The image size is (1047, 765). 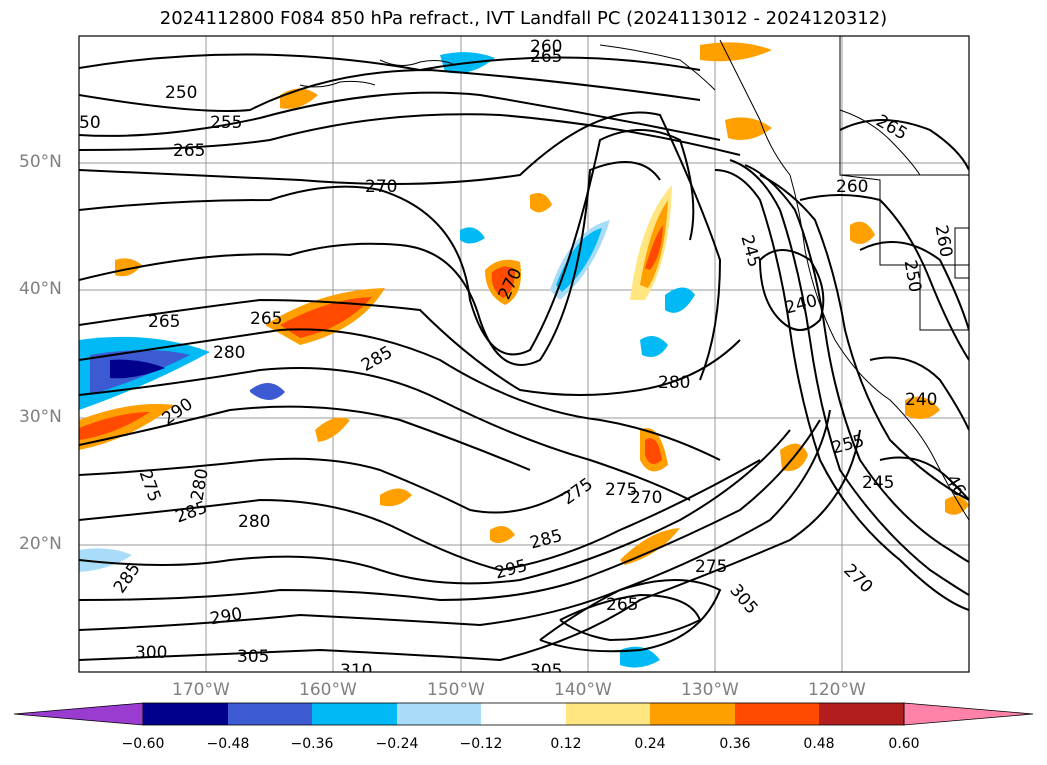 I want to click on contour-label: 300, so click(x=151, y=653).